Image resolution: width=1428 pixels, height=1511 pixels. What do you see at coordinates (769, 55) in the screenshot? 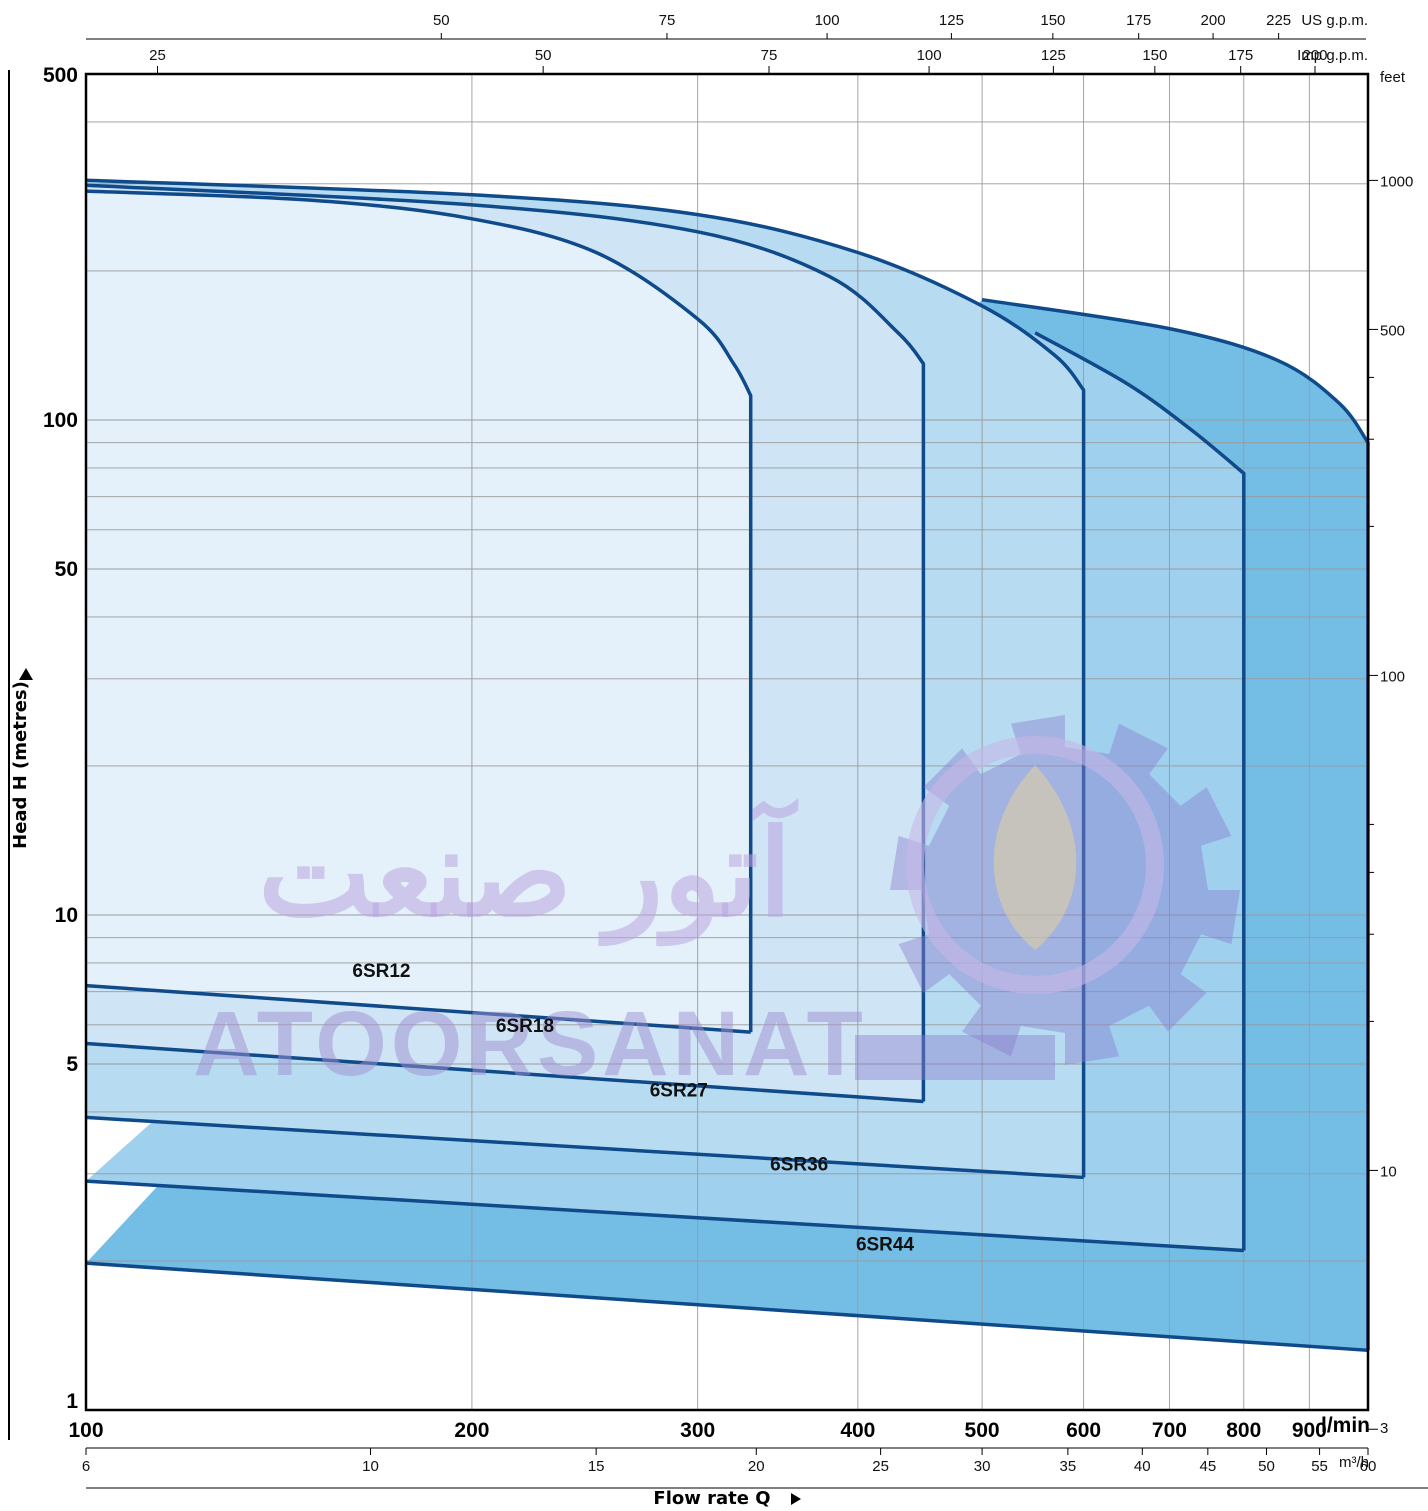
I see `imp-gpm-tick-label: 75` at bounding box center [769, 55].